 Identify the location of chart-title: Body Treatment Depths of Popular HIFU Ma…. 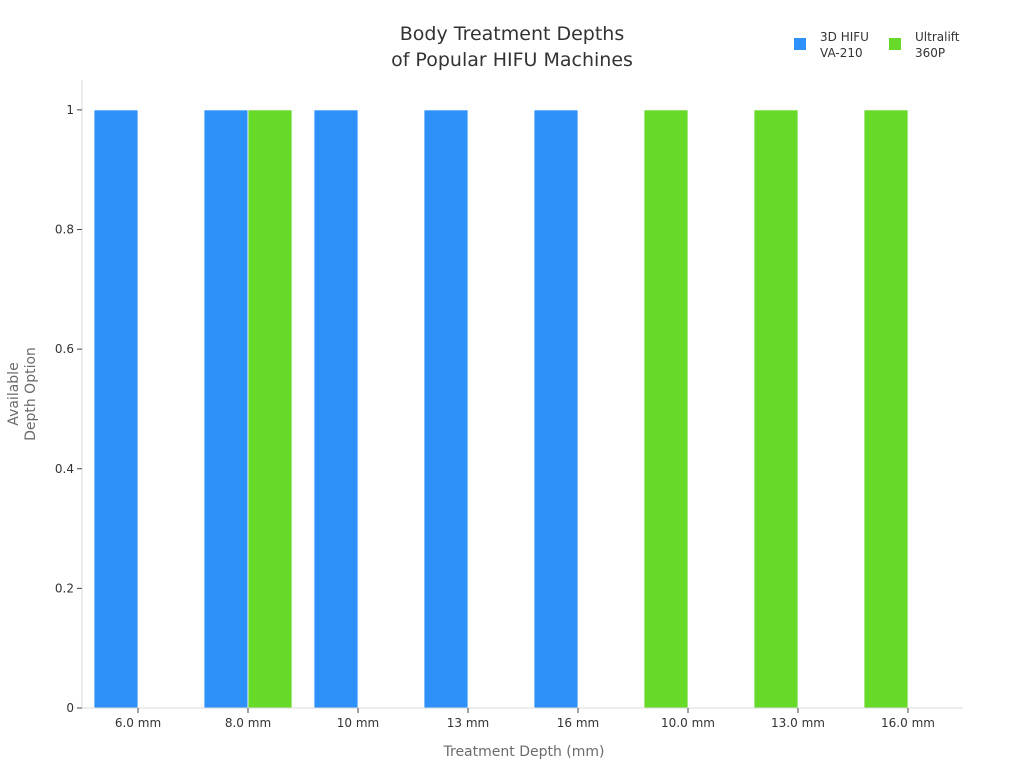
(512, 47).